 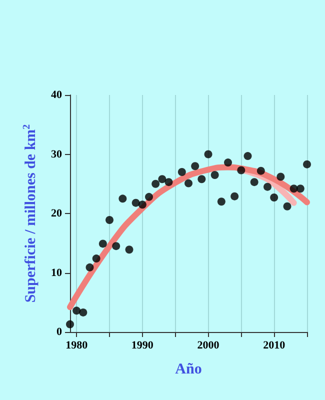 What do you see at coordinates (274, 346) in the screenshot?
I see `x-tick-label: 2010` at bounding box center [274, 346].